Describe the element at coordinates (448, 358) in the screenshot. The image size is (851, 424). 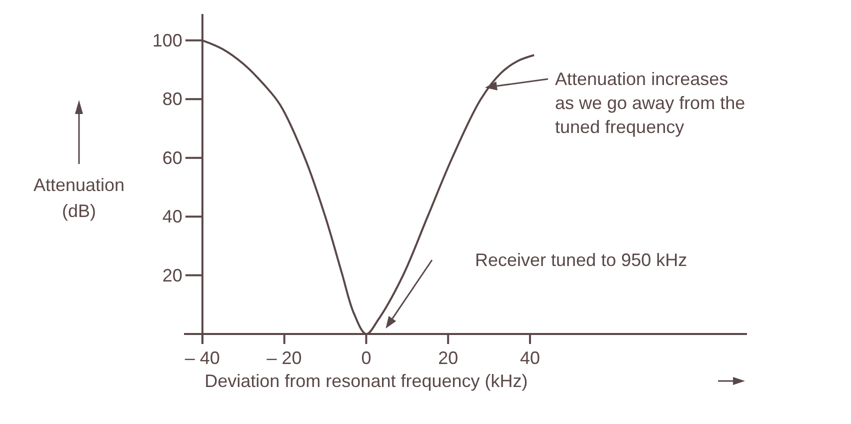
I see `x-tick-label: 20` at that location.